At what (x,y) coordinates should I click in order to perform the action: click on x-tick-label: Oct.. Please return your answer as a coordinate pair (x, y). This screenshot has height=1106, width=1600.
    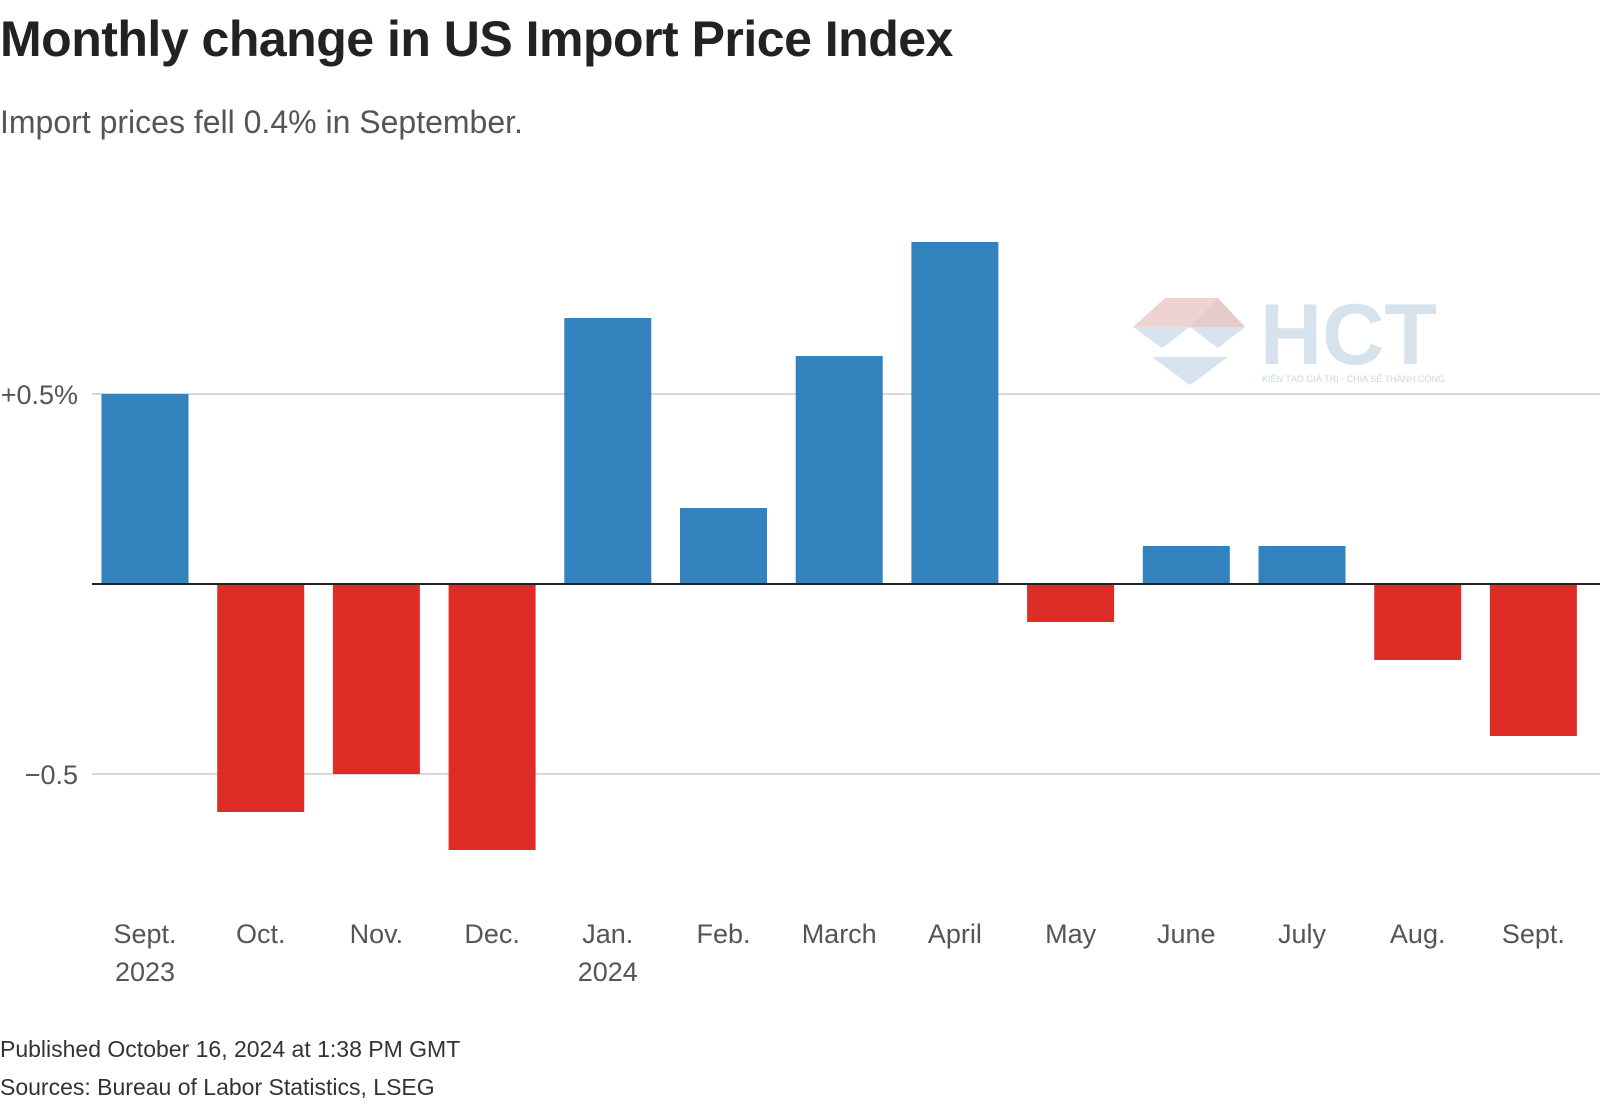
    Looking at the image, I should click on (261, 934).